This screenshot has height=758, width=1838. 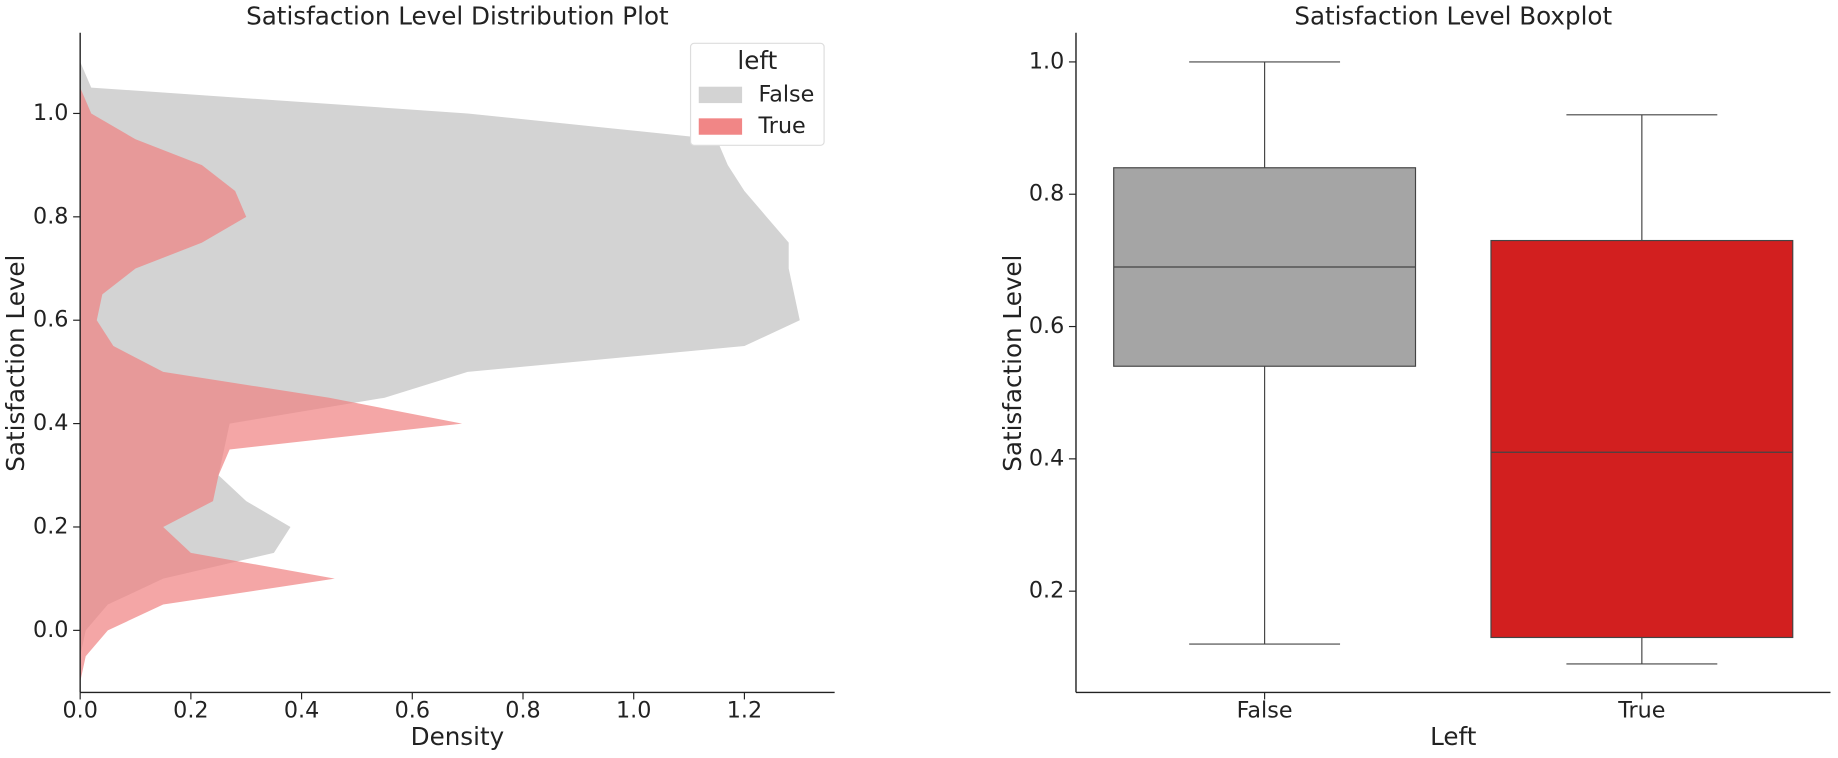 What do you see at coordinates (50, 630) in the screenshot?
I see `y-tick-label: 0.0` at bounding box center [50, 630].